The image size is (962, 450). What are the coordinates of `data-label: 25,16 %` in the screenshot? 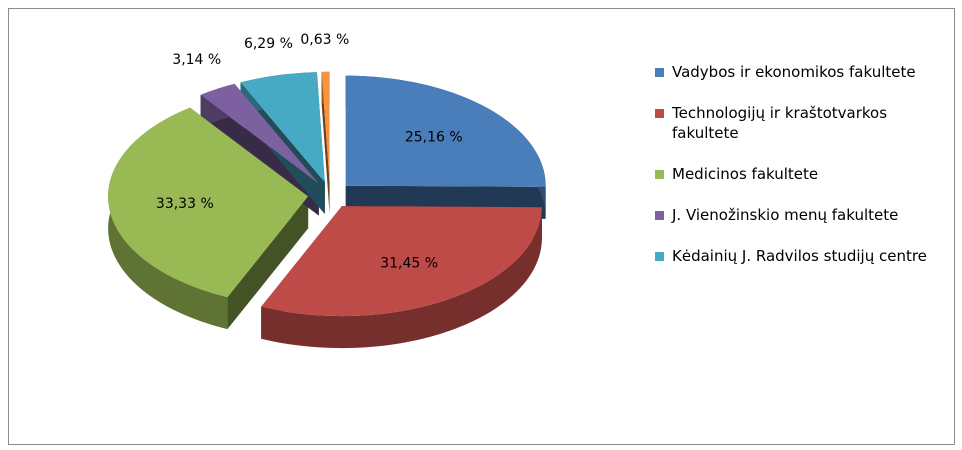 It's located at (434, 138).